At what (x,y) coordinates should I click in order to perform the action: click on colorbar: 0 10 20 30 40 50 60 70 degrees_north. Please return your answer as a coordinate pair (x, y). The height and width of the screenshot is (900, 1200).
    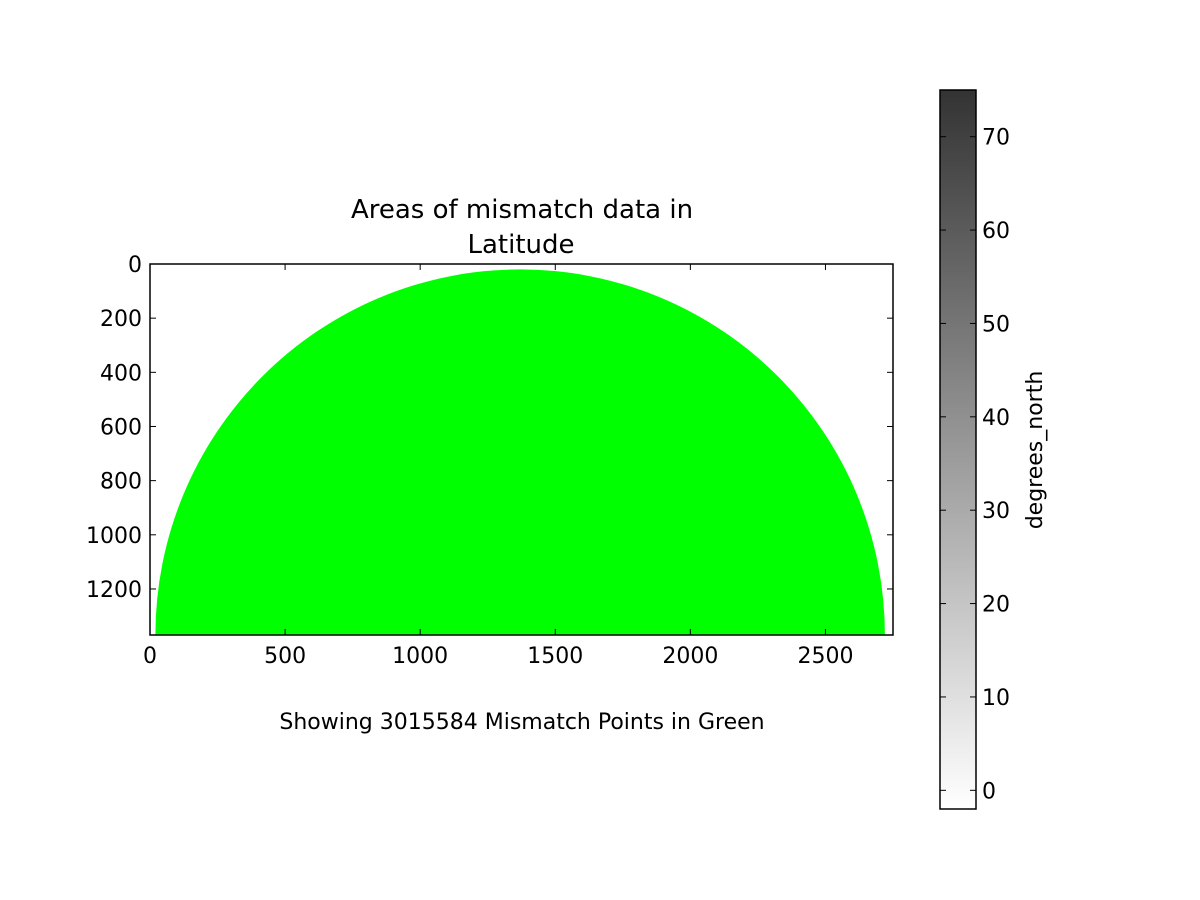
    Looking at the image, I should click on (993, 449).